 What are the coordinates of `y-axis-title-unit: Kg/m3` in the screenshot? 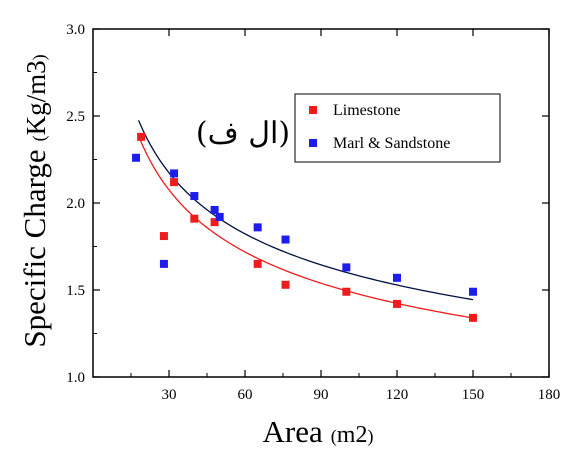 It's located at (36, 97).